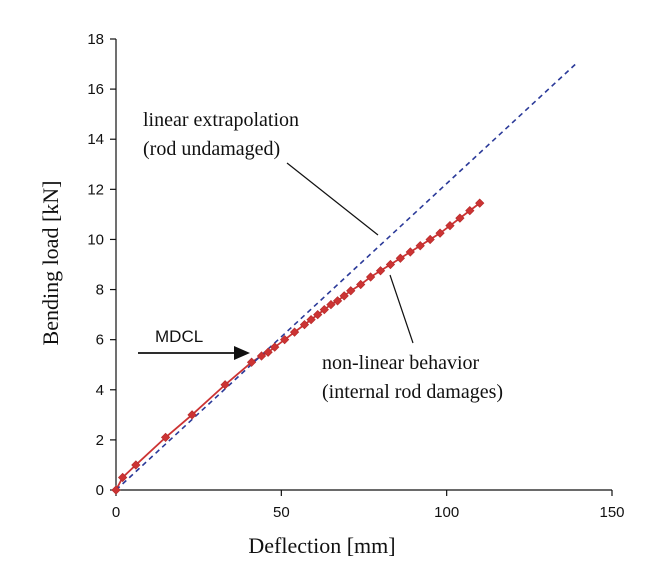  I want to click on x-axis-title: Deflection [mm], so click(321, 545).